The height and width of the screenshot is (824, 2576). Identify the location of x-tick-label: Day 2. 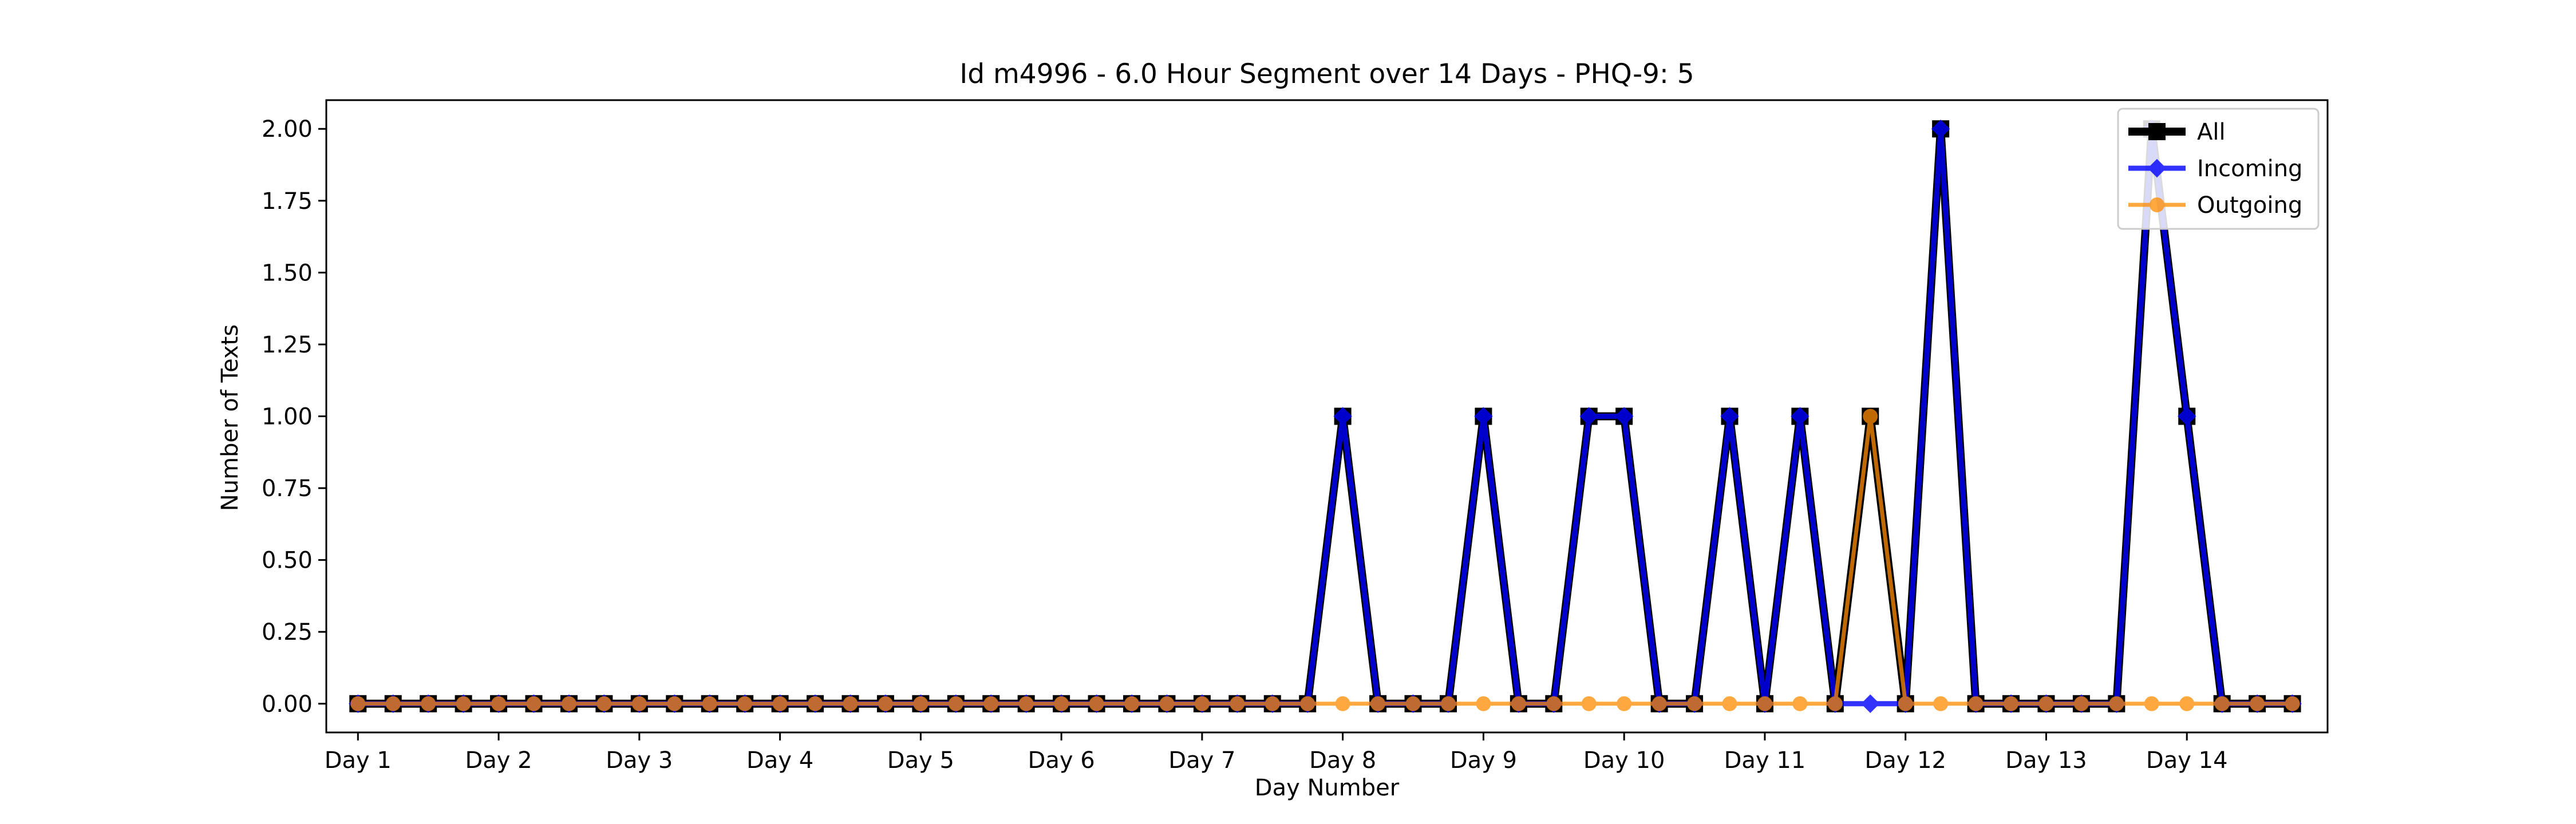
(498, 760).